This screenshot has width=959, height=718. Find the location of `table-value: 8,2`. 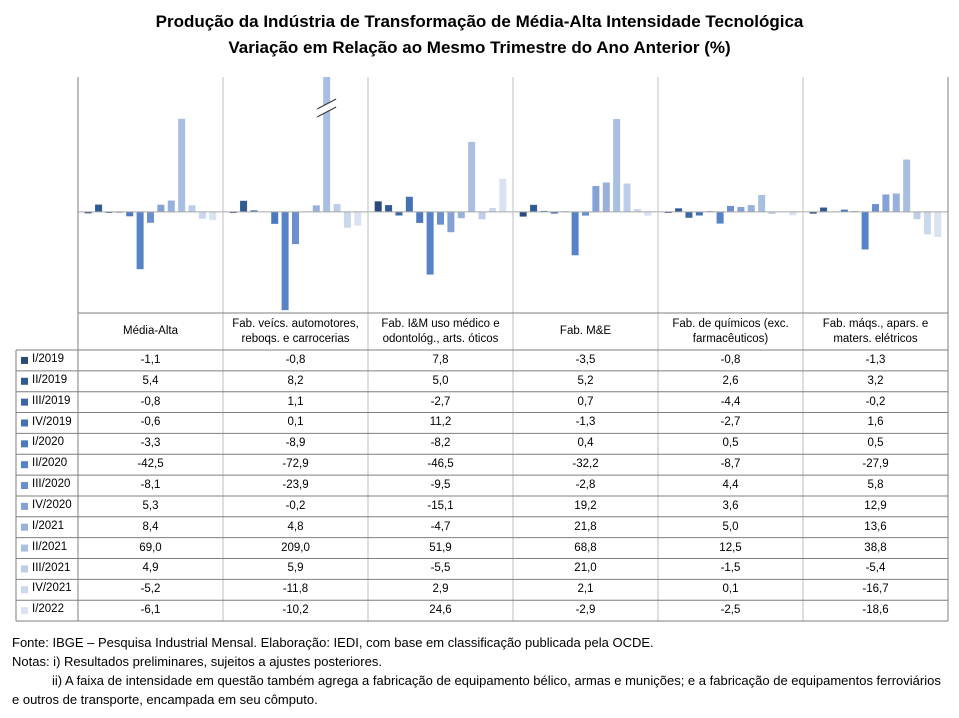

table-value: 8,2 is located at coordinates (295, 380).